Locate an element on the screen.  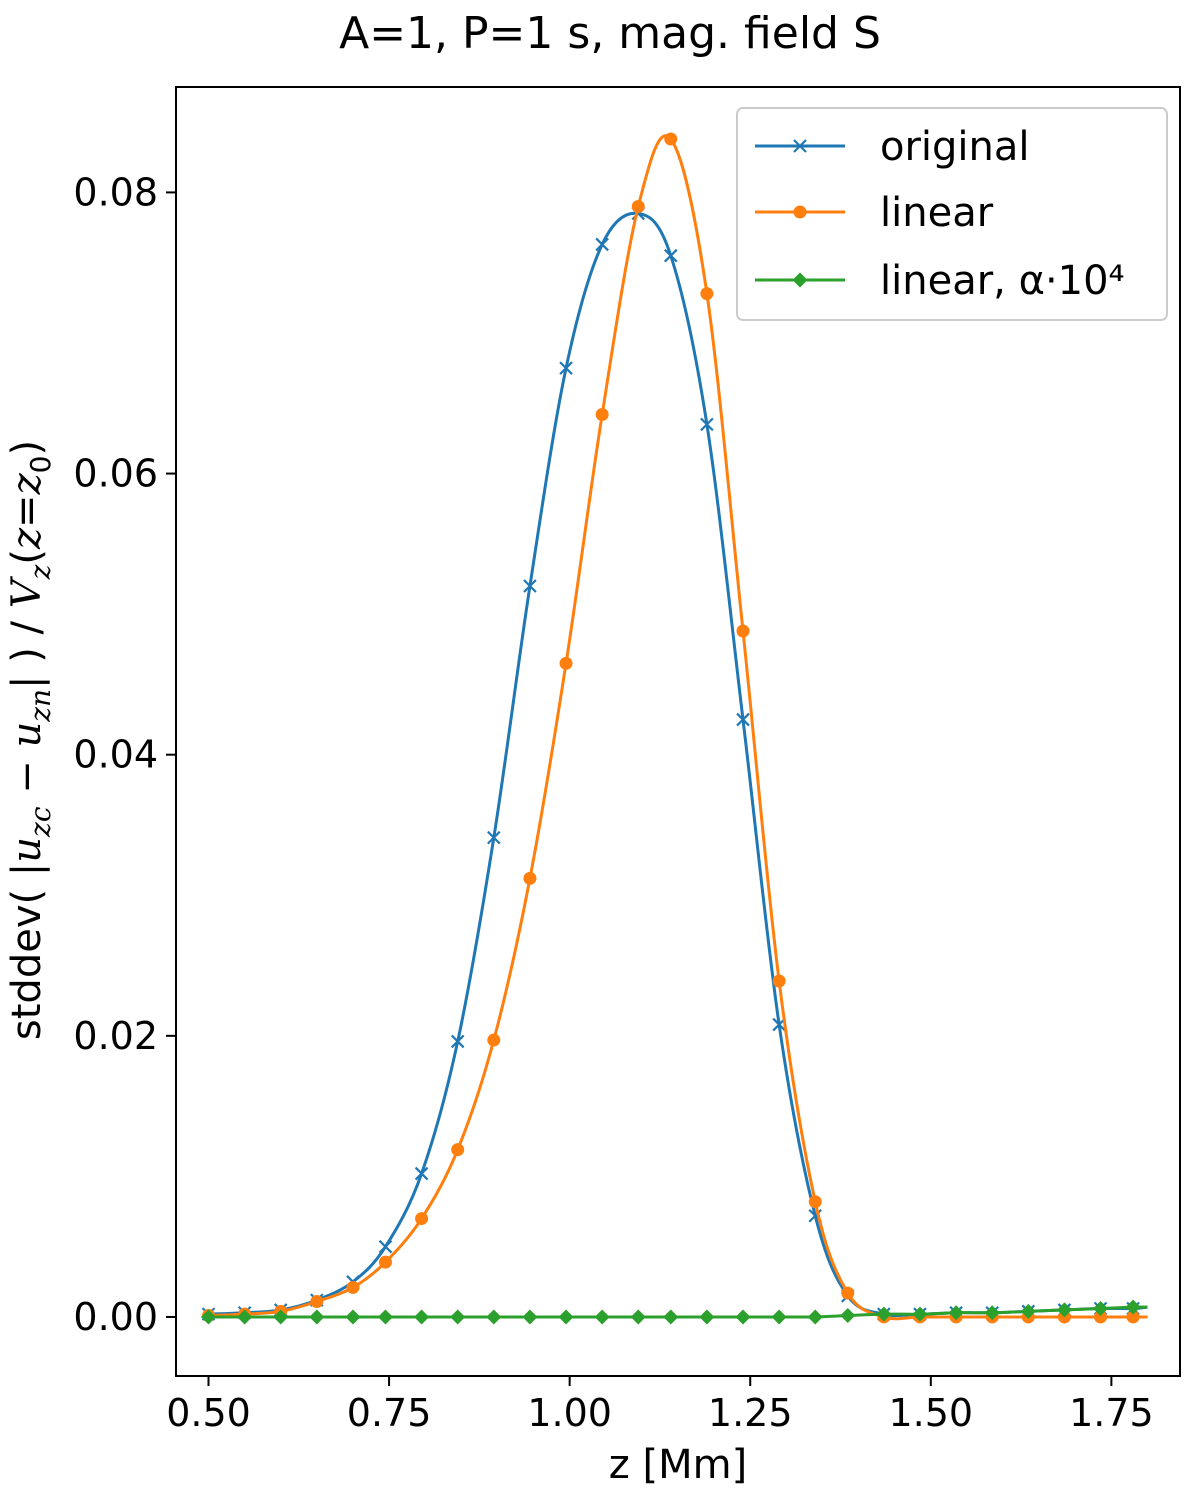
legend-label: linear, α·10⁴ is located at coordinates (1002, 281).